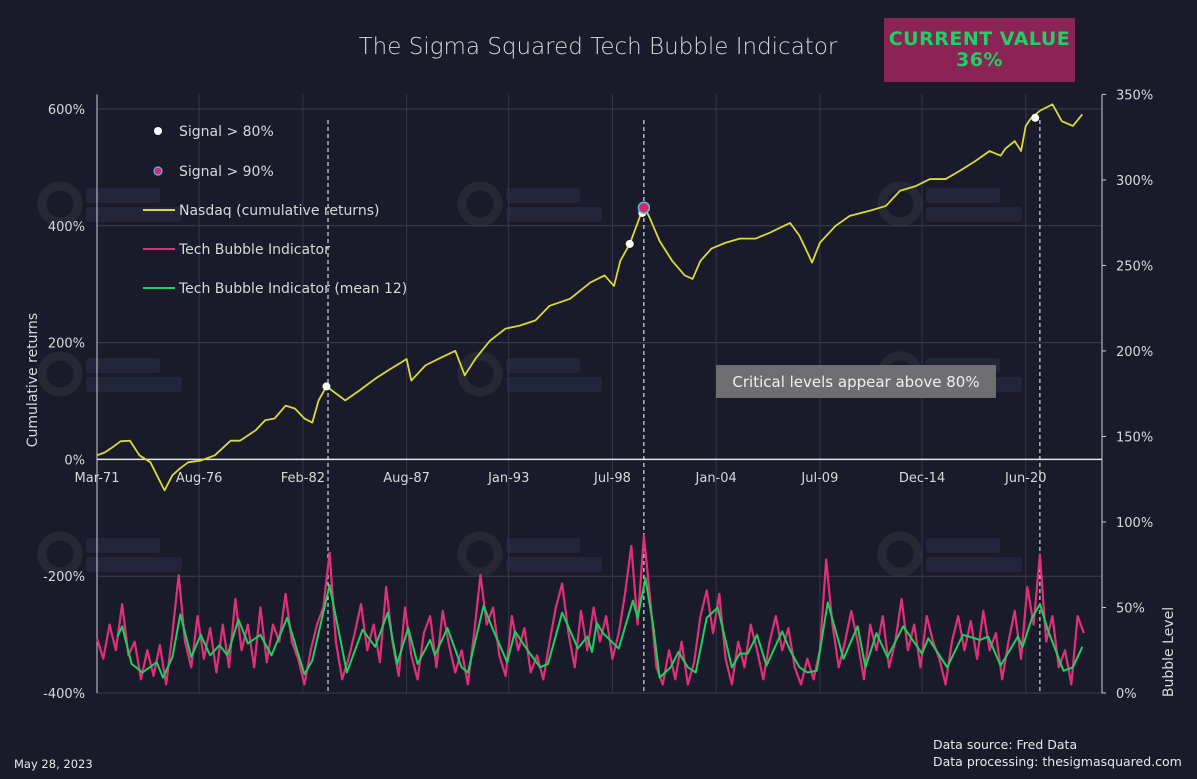 Image resolution: width=1197 pixels, height=779 pixels. What do you see at coordinates (1169, 652) in the screenshot?
I see `y-axis-label-right: Bubble Level` at bounding box center [1169, 652].